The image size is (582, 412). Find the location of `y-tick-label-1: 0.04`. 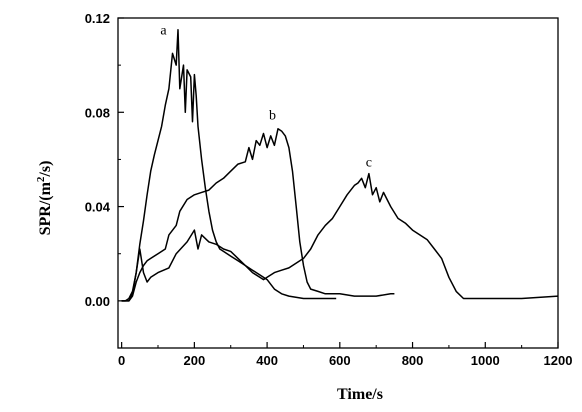

y-tick-label-1: 0.04 is located at coordinates (98, 207).